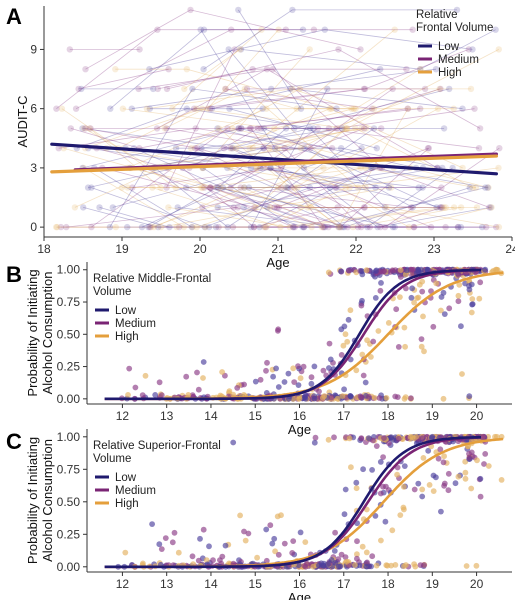  Describe the element at coordinates (33, 168) in the screenshot. I see `y-tick-label: 3` at that location.